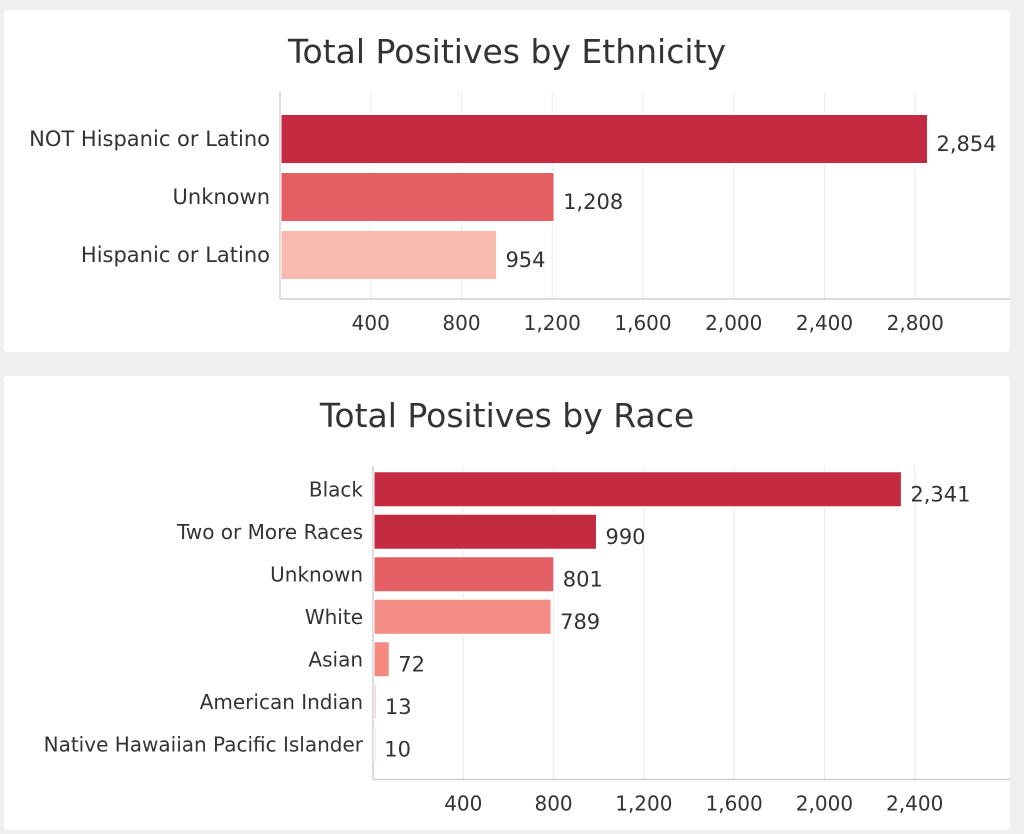 The height and width of the screenshot is (834, 1024). Describe the element at coordinates (411, 664) in the screenshot. I see `value-label: 72` at that location.